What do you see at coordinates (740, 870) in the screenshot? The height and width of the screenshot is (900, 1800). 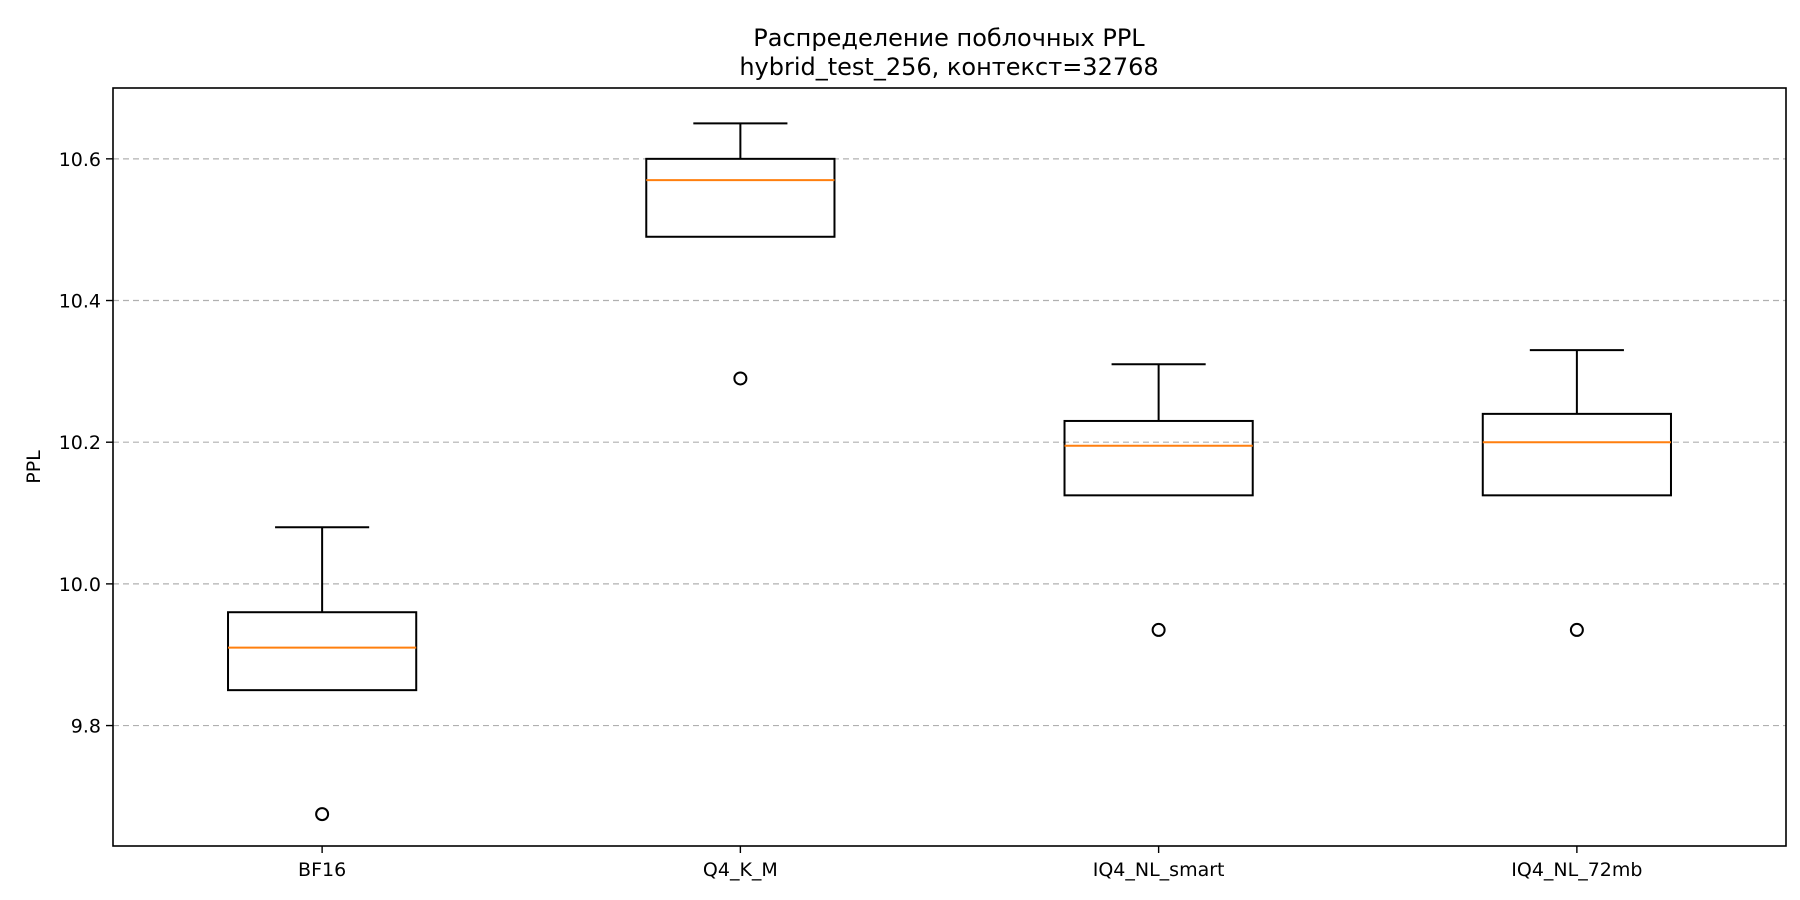 I see `x-tick-label: Q4_K_M` at bounding box center [740, 870].